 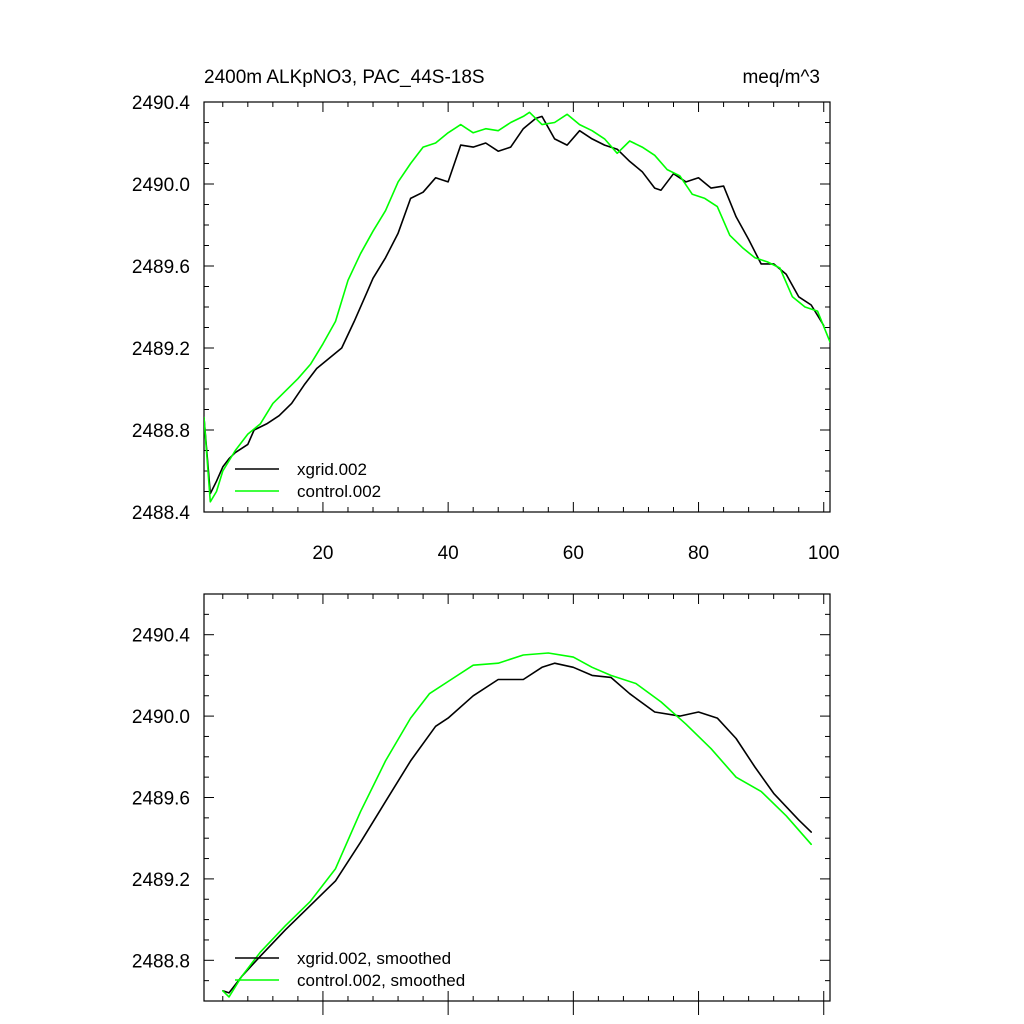 What do you see at coordinates (339, 491) in the screenshot?
I see `legend-label: control.002` at bounding box center [339, 491].